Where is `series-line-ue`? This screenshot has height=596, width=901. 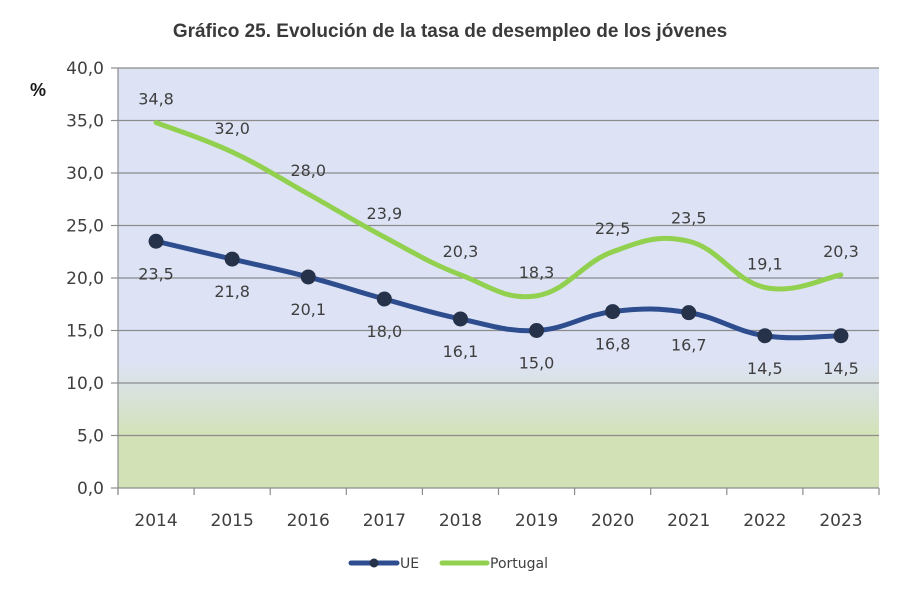
series-line-ue is located at coordinates (498, 289).